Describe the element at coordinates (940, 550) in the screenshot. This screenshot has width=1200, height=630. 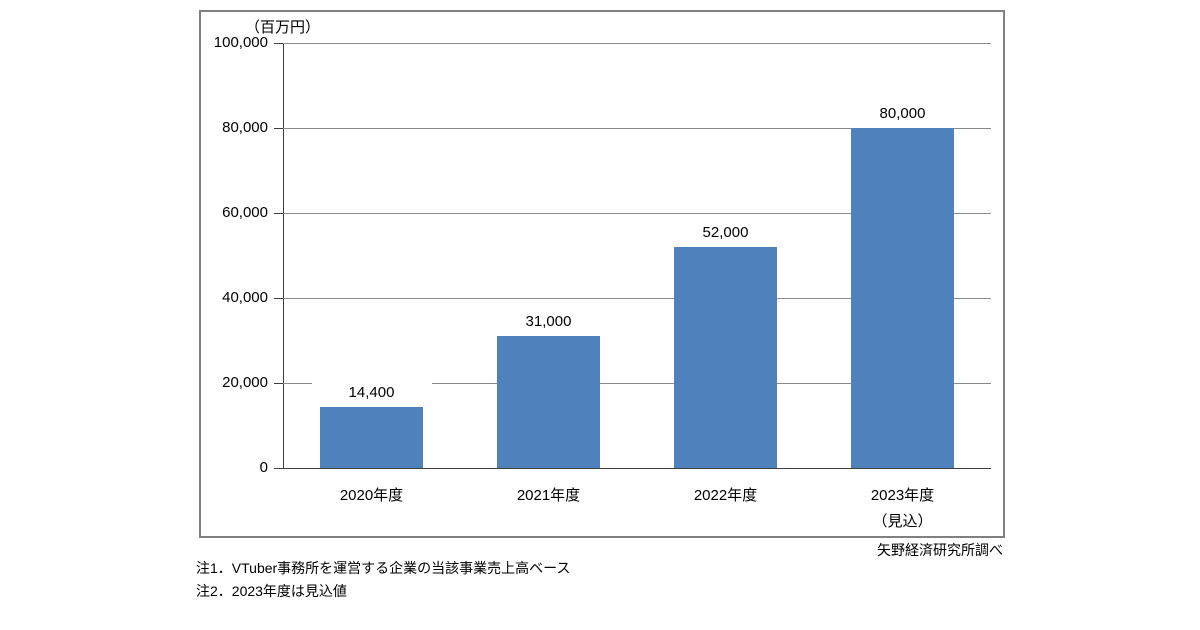
I see `source-credit: 矢野経済研究所調べ` at that location.